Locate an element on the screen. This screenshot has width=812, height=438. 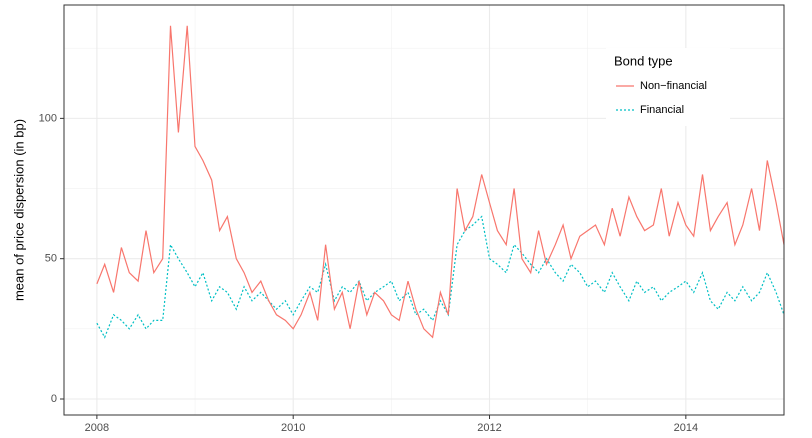
y-axis-label: mean of price dispersion (in bp) is located at coordinates (18, 210).